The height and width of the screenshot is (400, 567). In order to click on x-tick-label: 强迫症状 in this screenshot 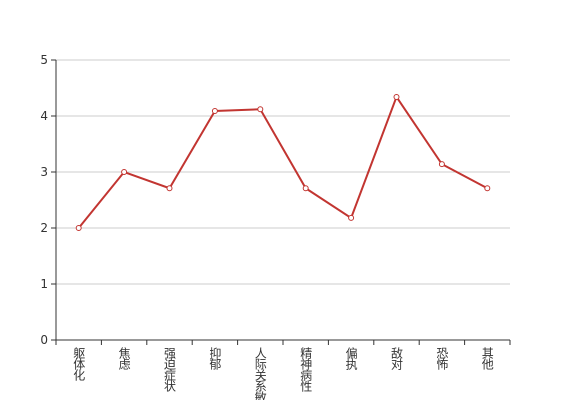, I will do `click(170, 369)`.